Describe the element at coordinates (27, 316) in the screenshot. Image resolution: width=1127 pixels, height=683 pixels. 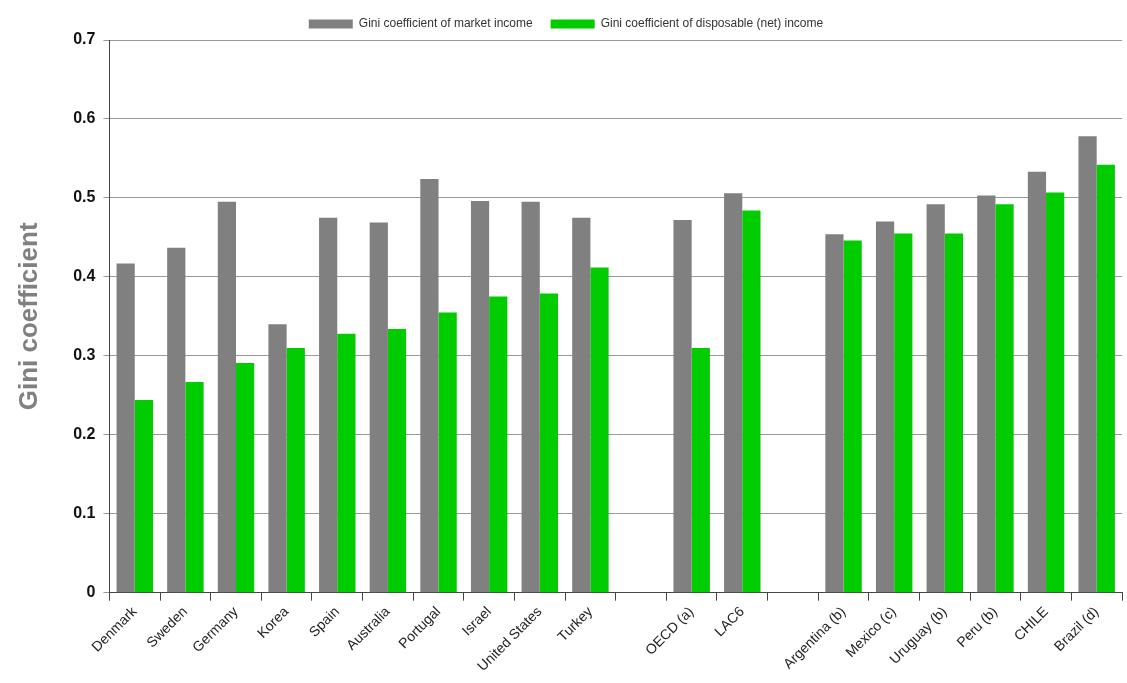
I see `y-axis-title: Gini coefficient` at that location.